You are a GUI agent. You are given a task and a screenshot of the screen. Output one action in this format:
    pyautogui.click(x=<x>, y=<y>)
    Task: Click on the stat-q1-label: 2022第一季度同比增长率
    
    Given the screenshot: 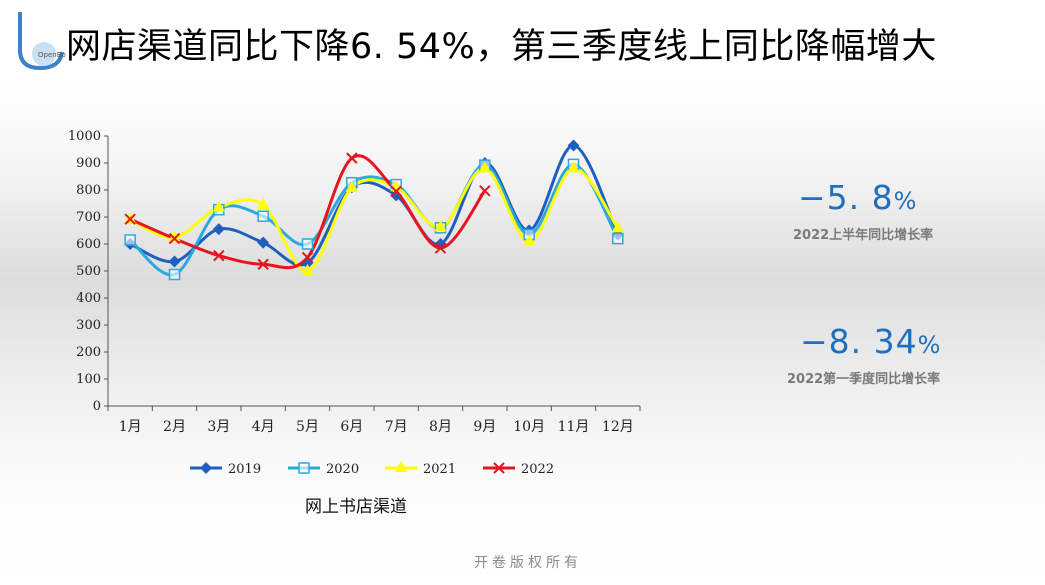 What is the action you would take?
    pyautogui.click(x=864, y=379)
    